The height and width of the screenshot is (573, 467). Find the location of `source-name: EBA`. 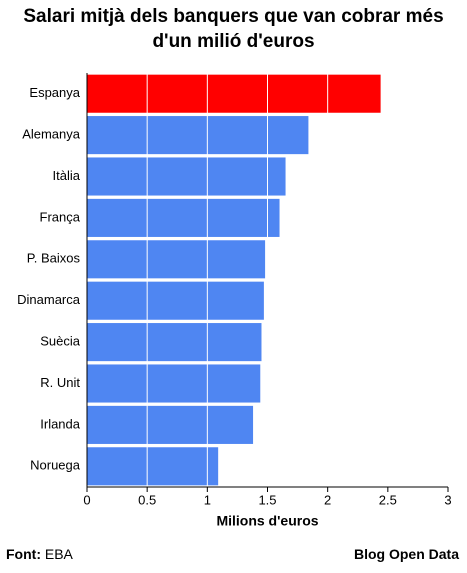

source-name: EBA is located at coordinates (58, 554).